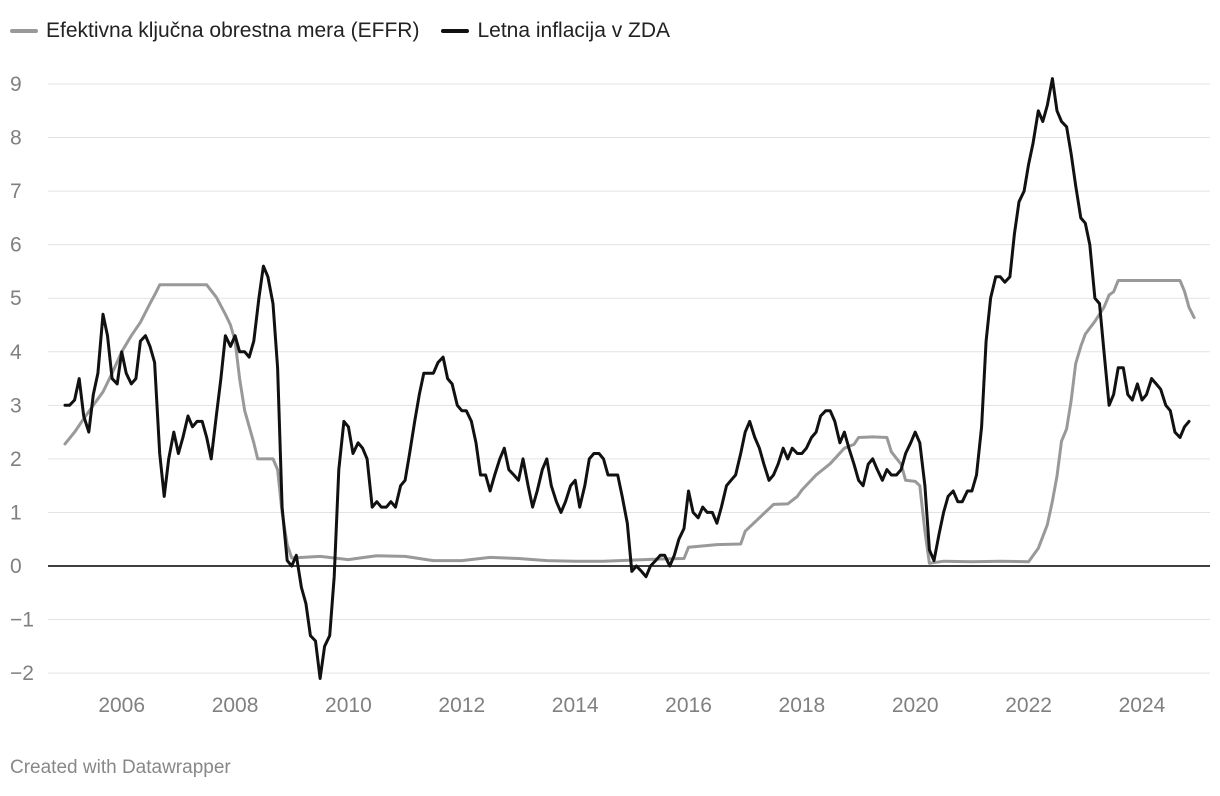  What do you see at coordinates (121, 705) in the screenshot?
I see `x-tick-label: 2006` at bounding box center [121, 705].